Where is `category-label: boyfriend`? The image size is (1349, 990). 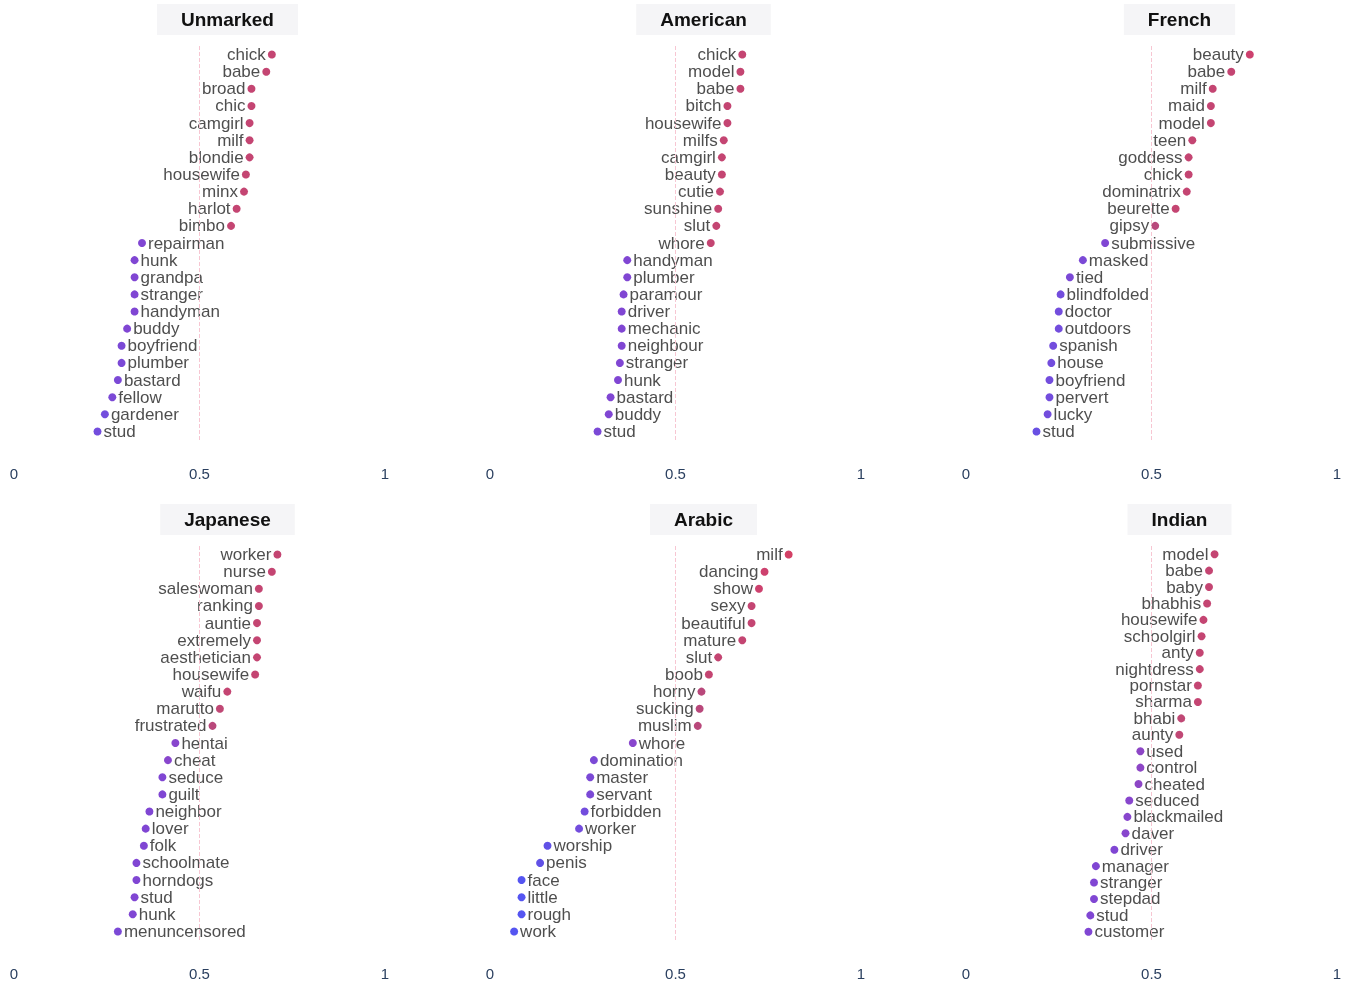
category-label: boyfriend is located at coordinates (162, 346).